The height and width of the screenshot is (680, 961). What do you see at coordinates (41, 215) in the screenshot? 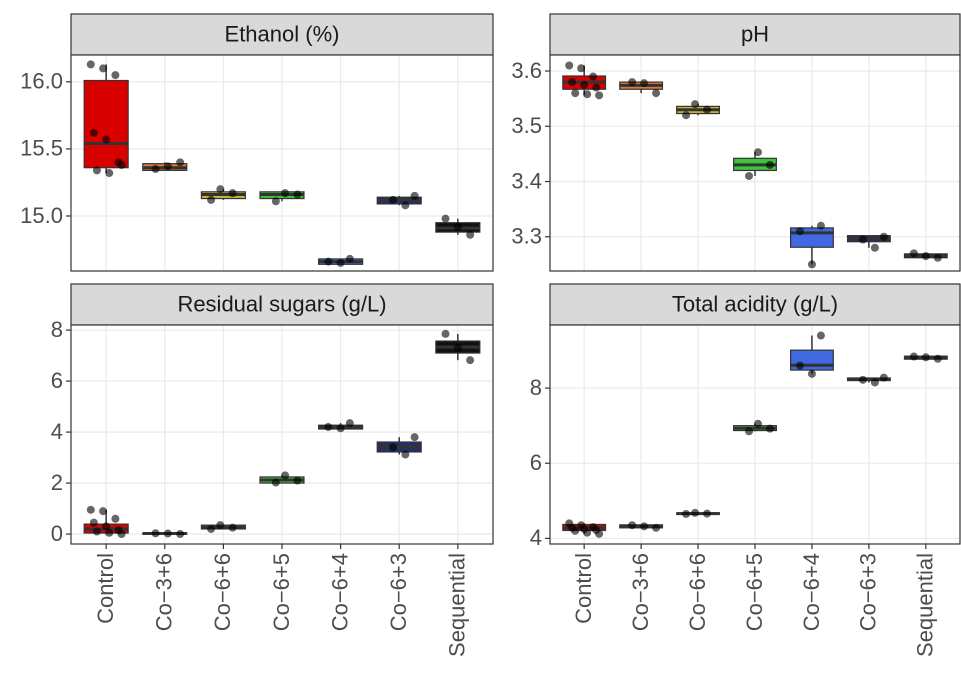
I see `y-tick-label: 15.0` at bounding box center [41, 215].